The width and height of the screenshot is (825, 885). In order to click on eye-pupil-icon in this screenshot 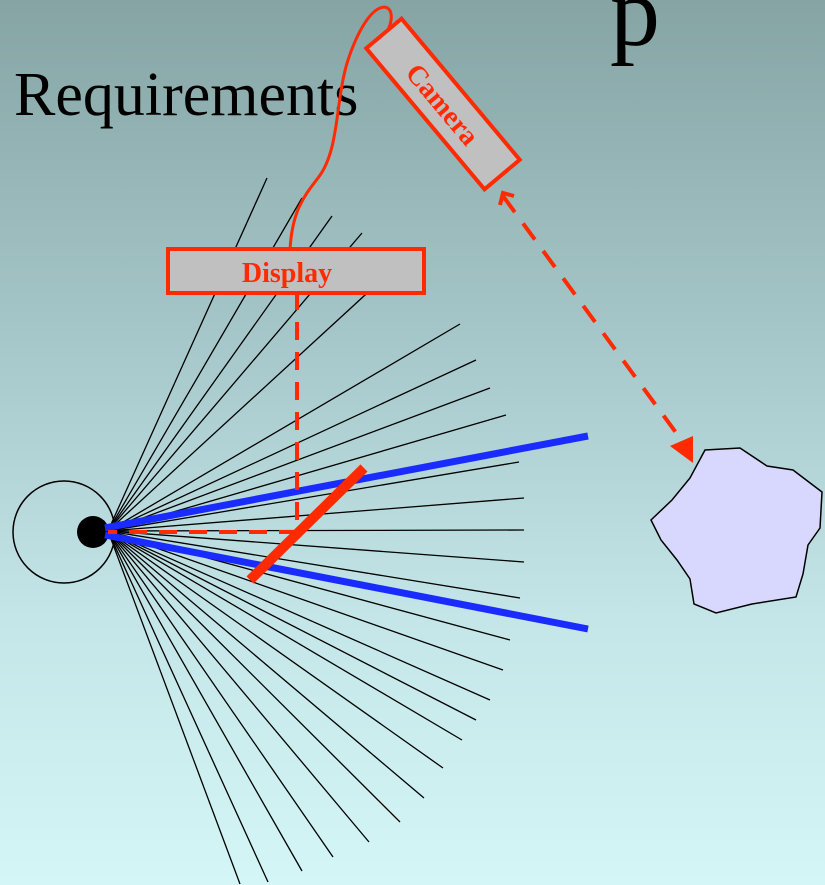, I will do `click(93, 532)`.